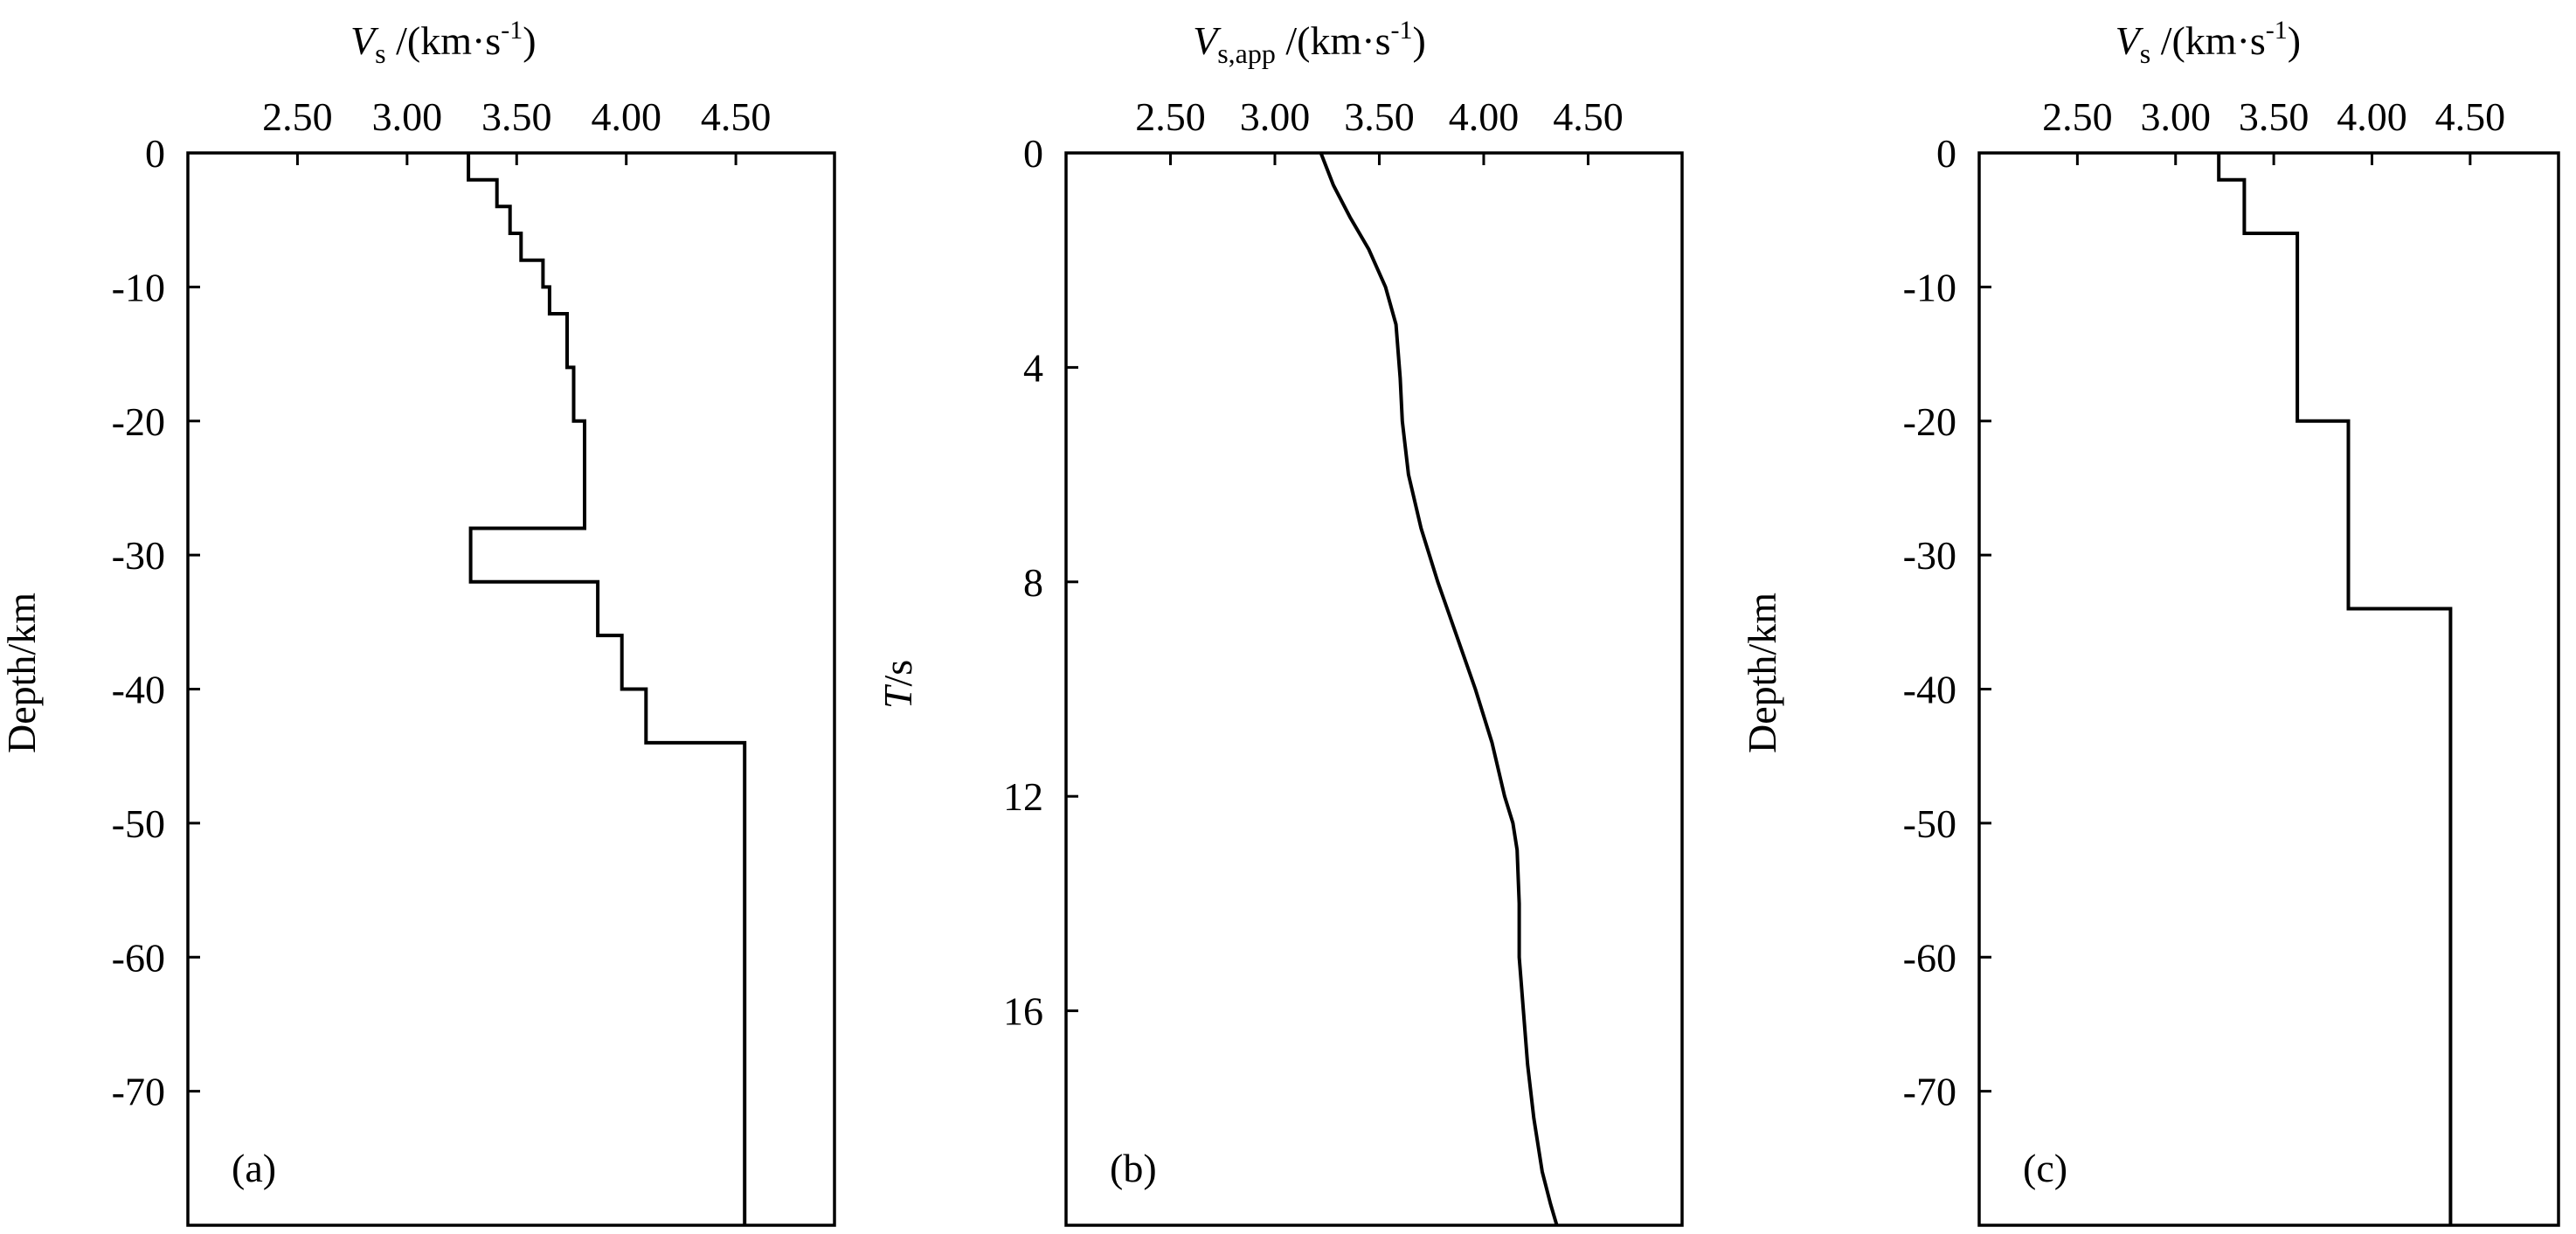 Image resolution: width=2576 pixels, height=1234 pixels. Describe the element at coordinates (1439, 689) in the screenshot. I see `apparent-velocity-curve` at that location.